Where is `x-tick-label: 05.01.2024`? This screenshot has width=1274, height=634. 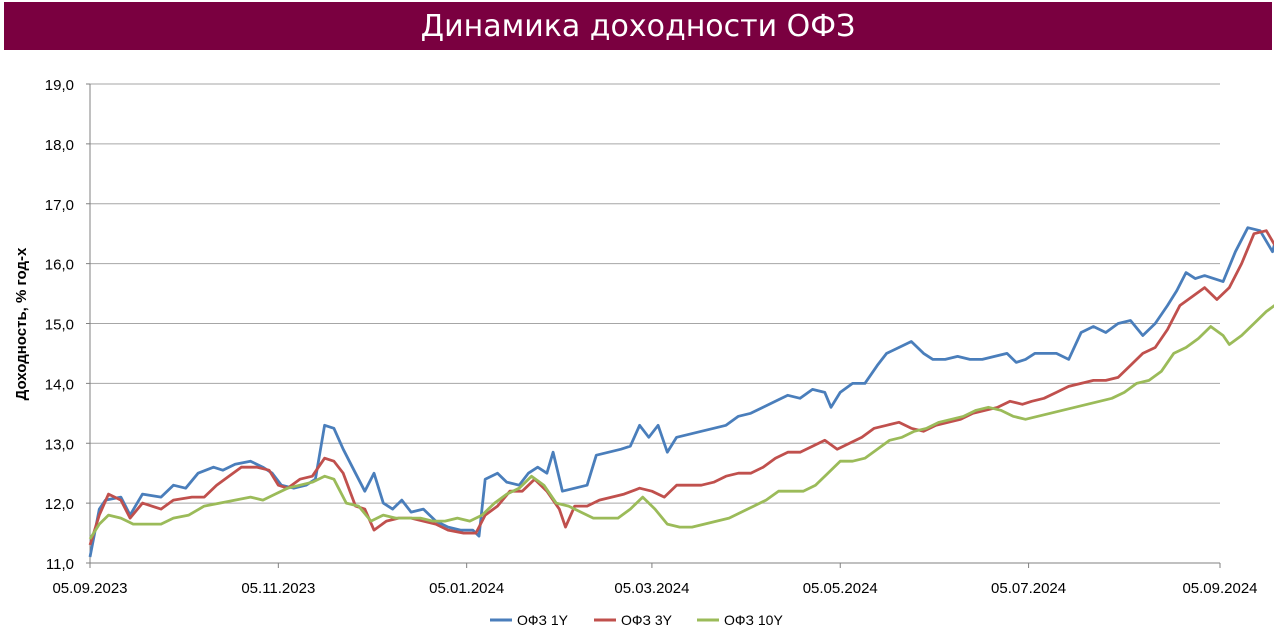 x-tick-label: 05.01.2024 is located at coordinates (466, 588).